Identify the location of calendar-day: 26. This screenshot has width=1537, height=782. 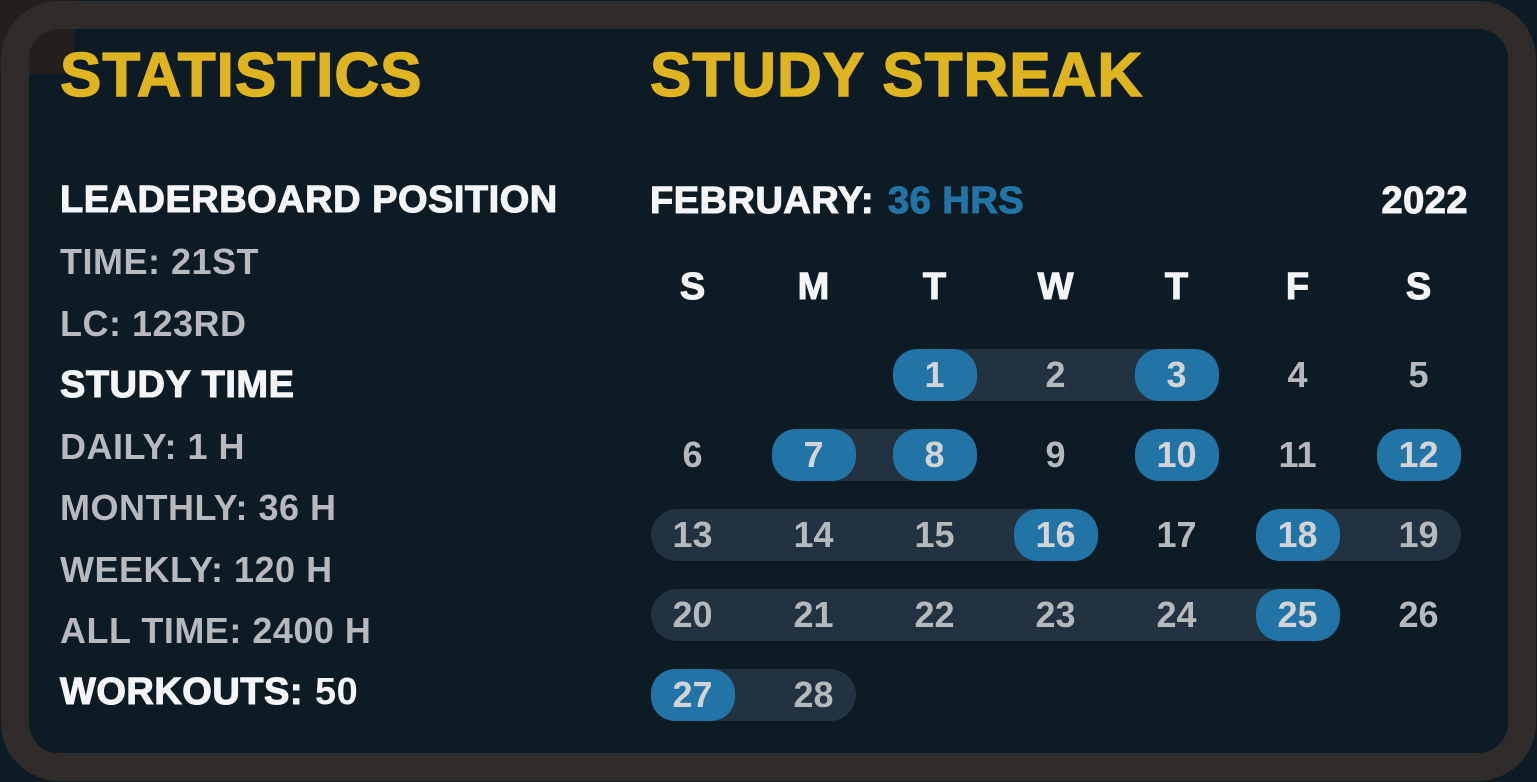
(1418, 614).